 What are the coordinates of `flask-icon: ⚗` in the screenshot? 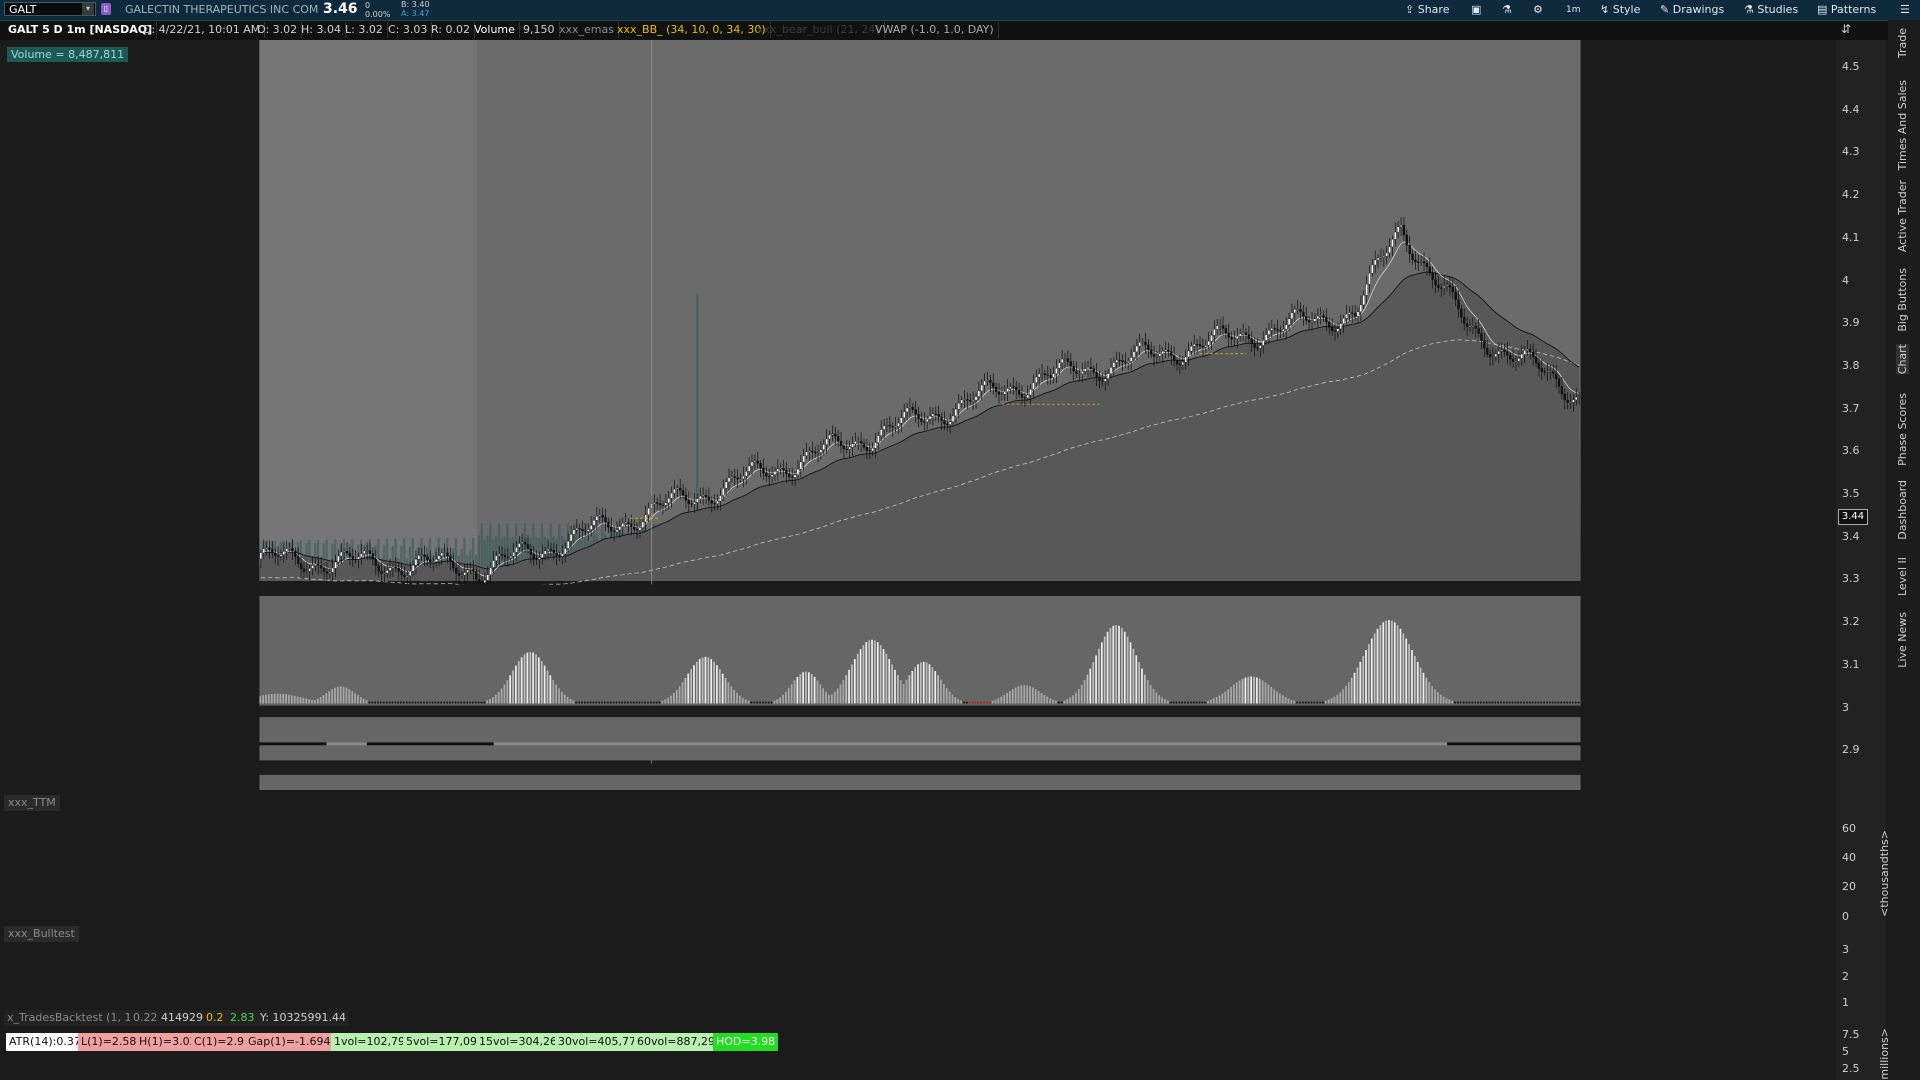 It's located at (1507, 9).